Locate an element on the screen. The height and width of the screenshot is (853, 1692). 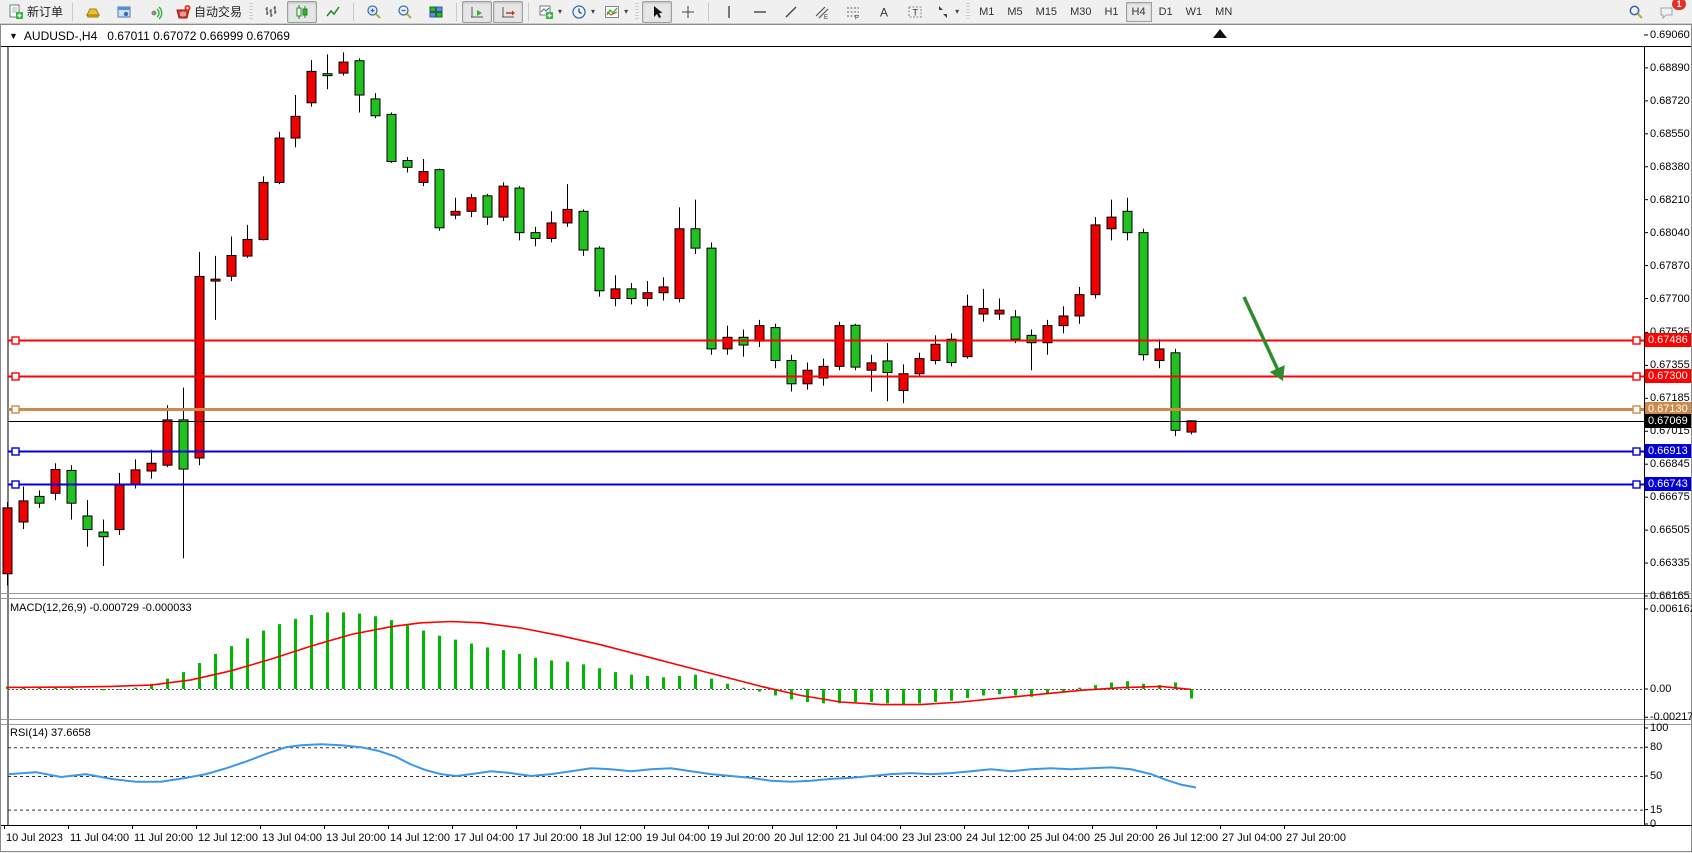
fibonacci-button: F is located at coordinates (853, 12).